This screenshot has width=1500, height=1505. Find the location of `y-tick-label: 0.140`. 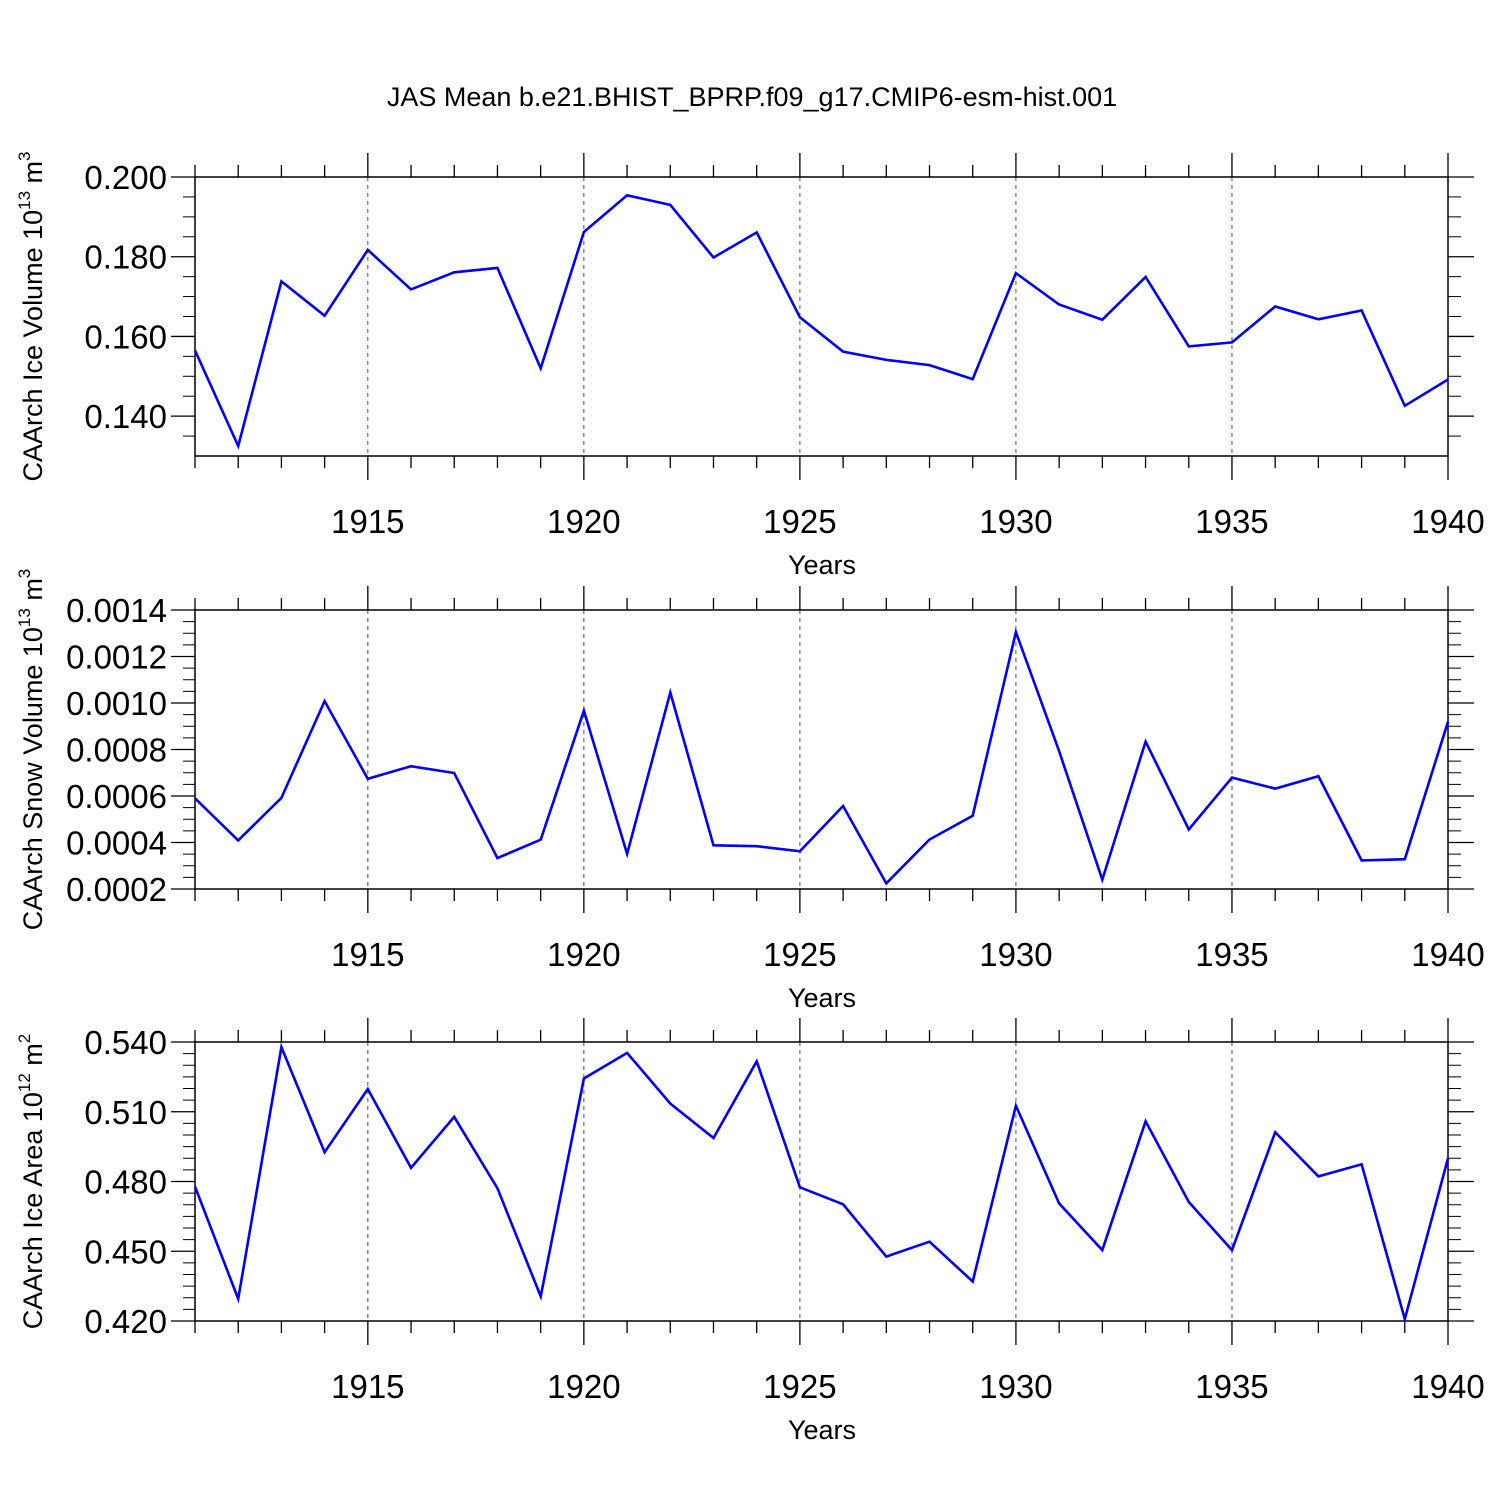

y-tick-label: 0.140 is located at coordinates (125, 416).